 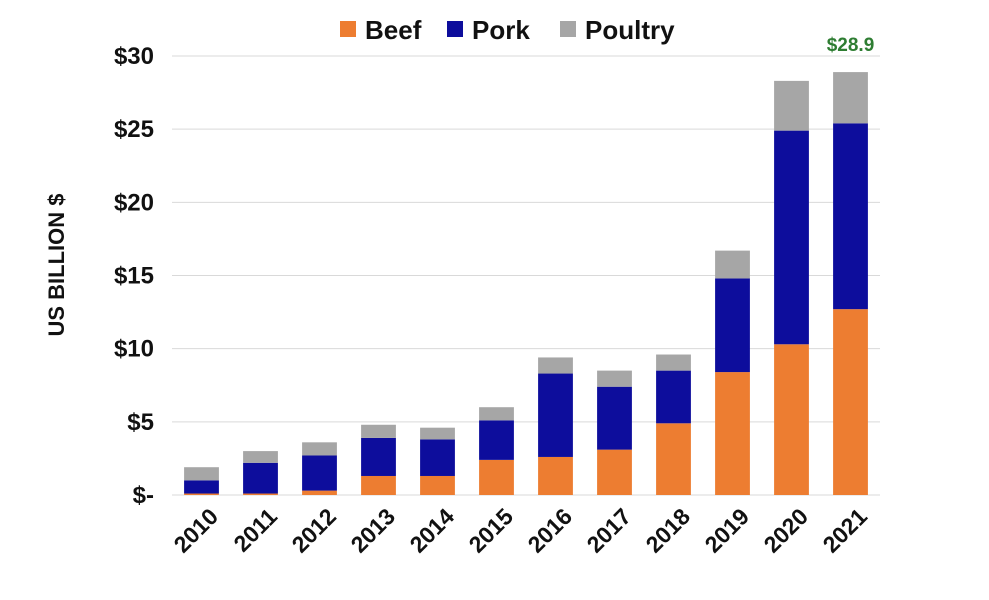 I want to click on bar-poultry-2010, so click(x=201, y=474).